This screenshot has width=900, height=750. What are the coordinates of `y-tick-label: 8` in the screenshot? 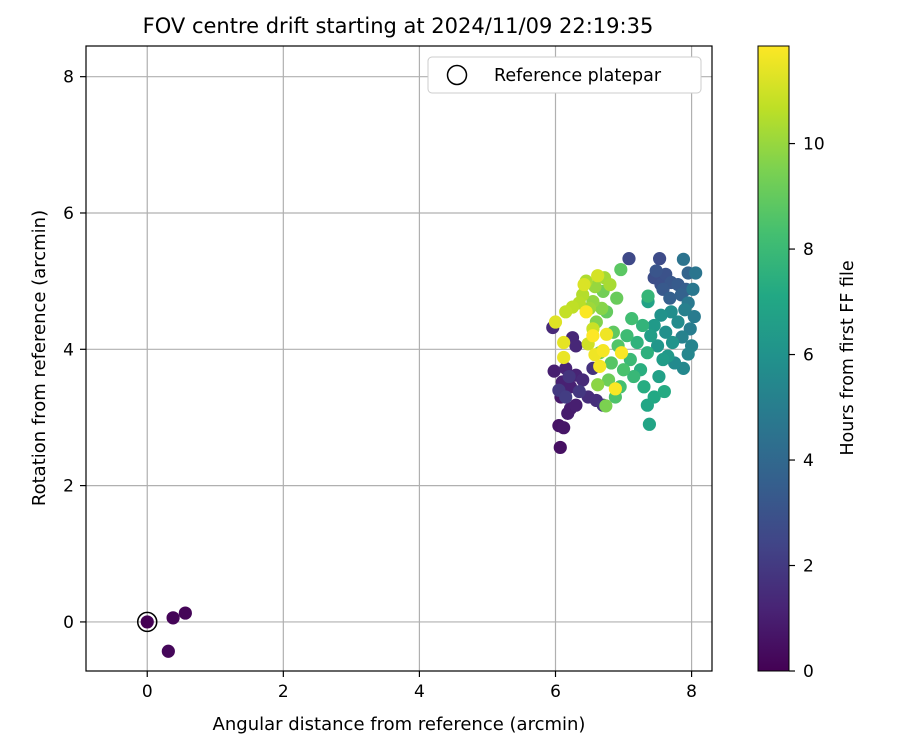 It's located at (68, 78).